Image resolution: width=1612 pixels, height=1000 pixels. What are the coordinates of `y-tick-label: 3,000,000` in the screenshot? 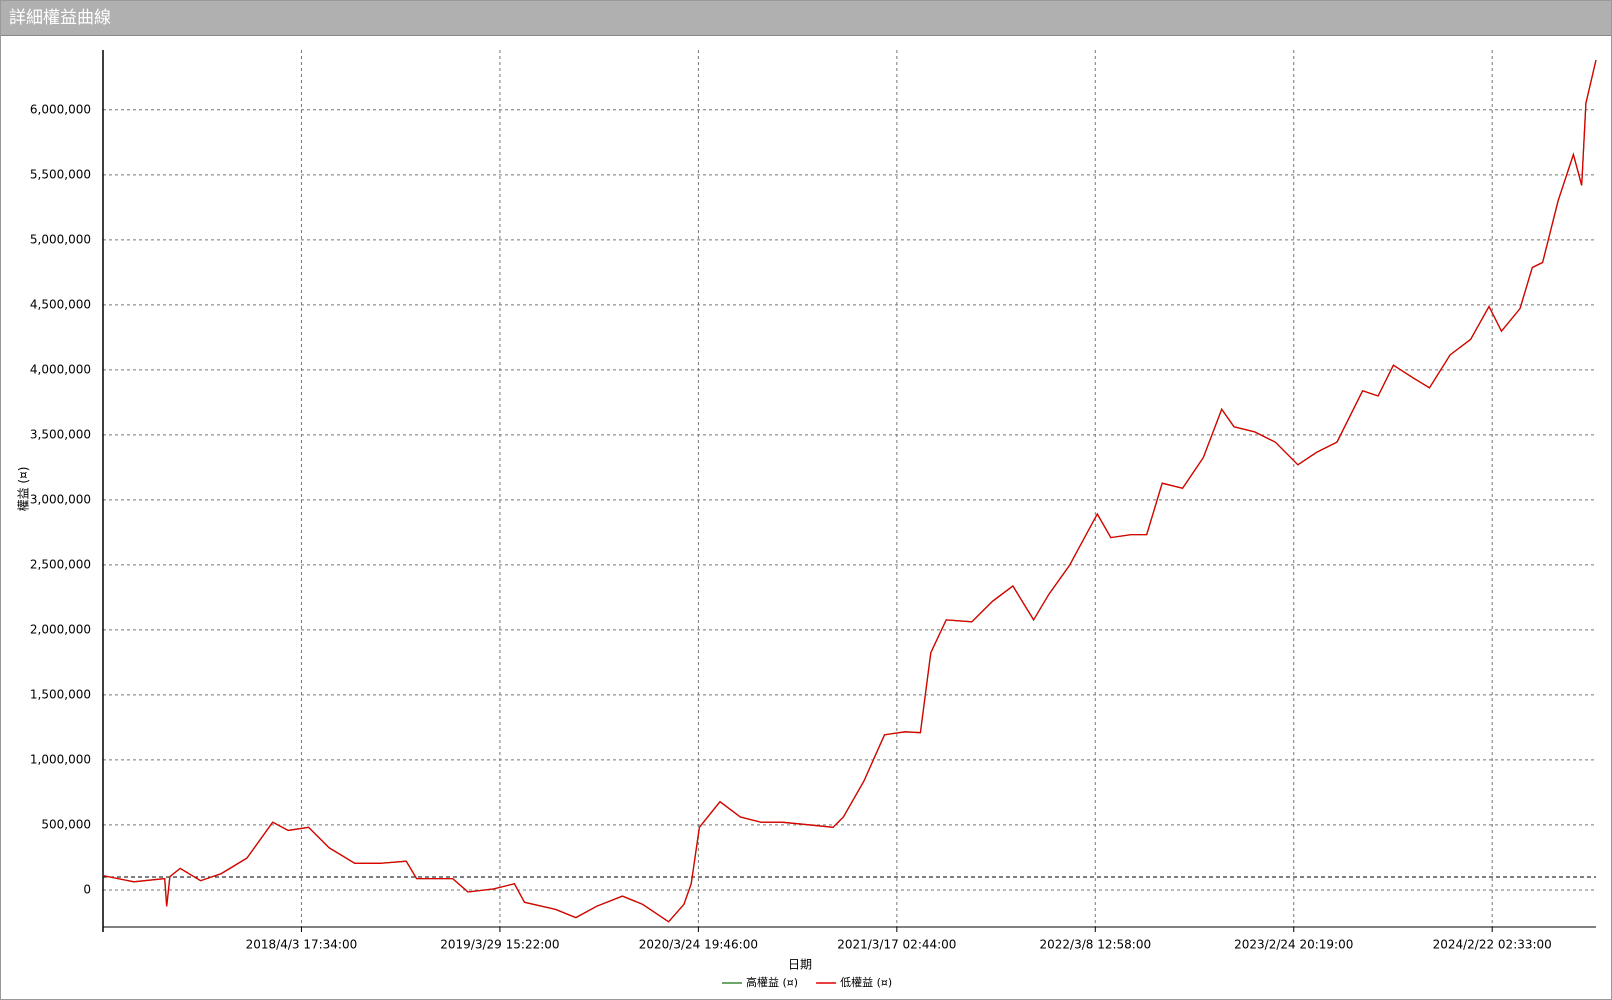 It's located at (60, 499).